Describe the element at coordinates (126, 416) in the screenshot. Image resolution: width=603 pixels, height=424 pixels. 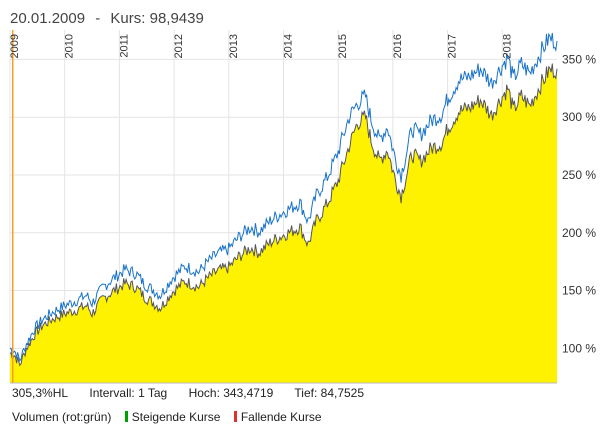
I see `legend-rising-swatch` at that location.